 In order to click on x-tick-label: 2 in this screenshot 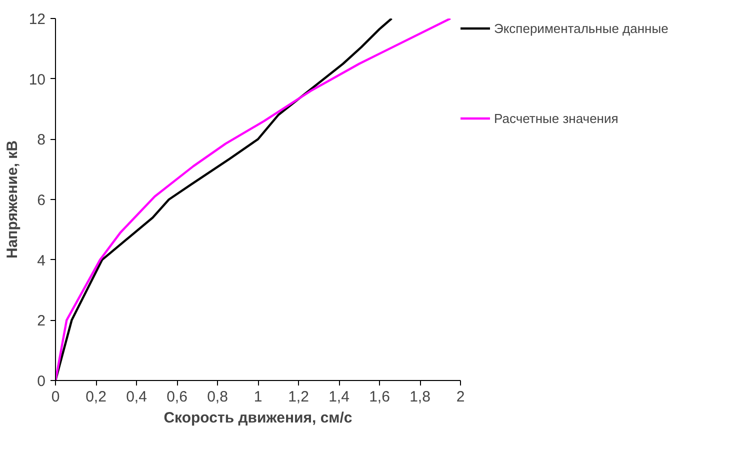, I will do `click(460, 397)`.